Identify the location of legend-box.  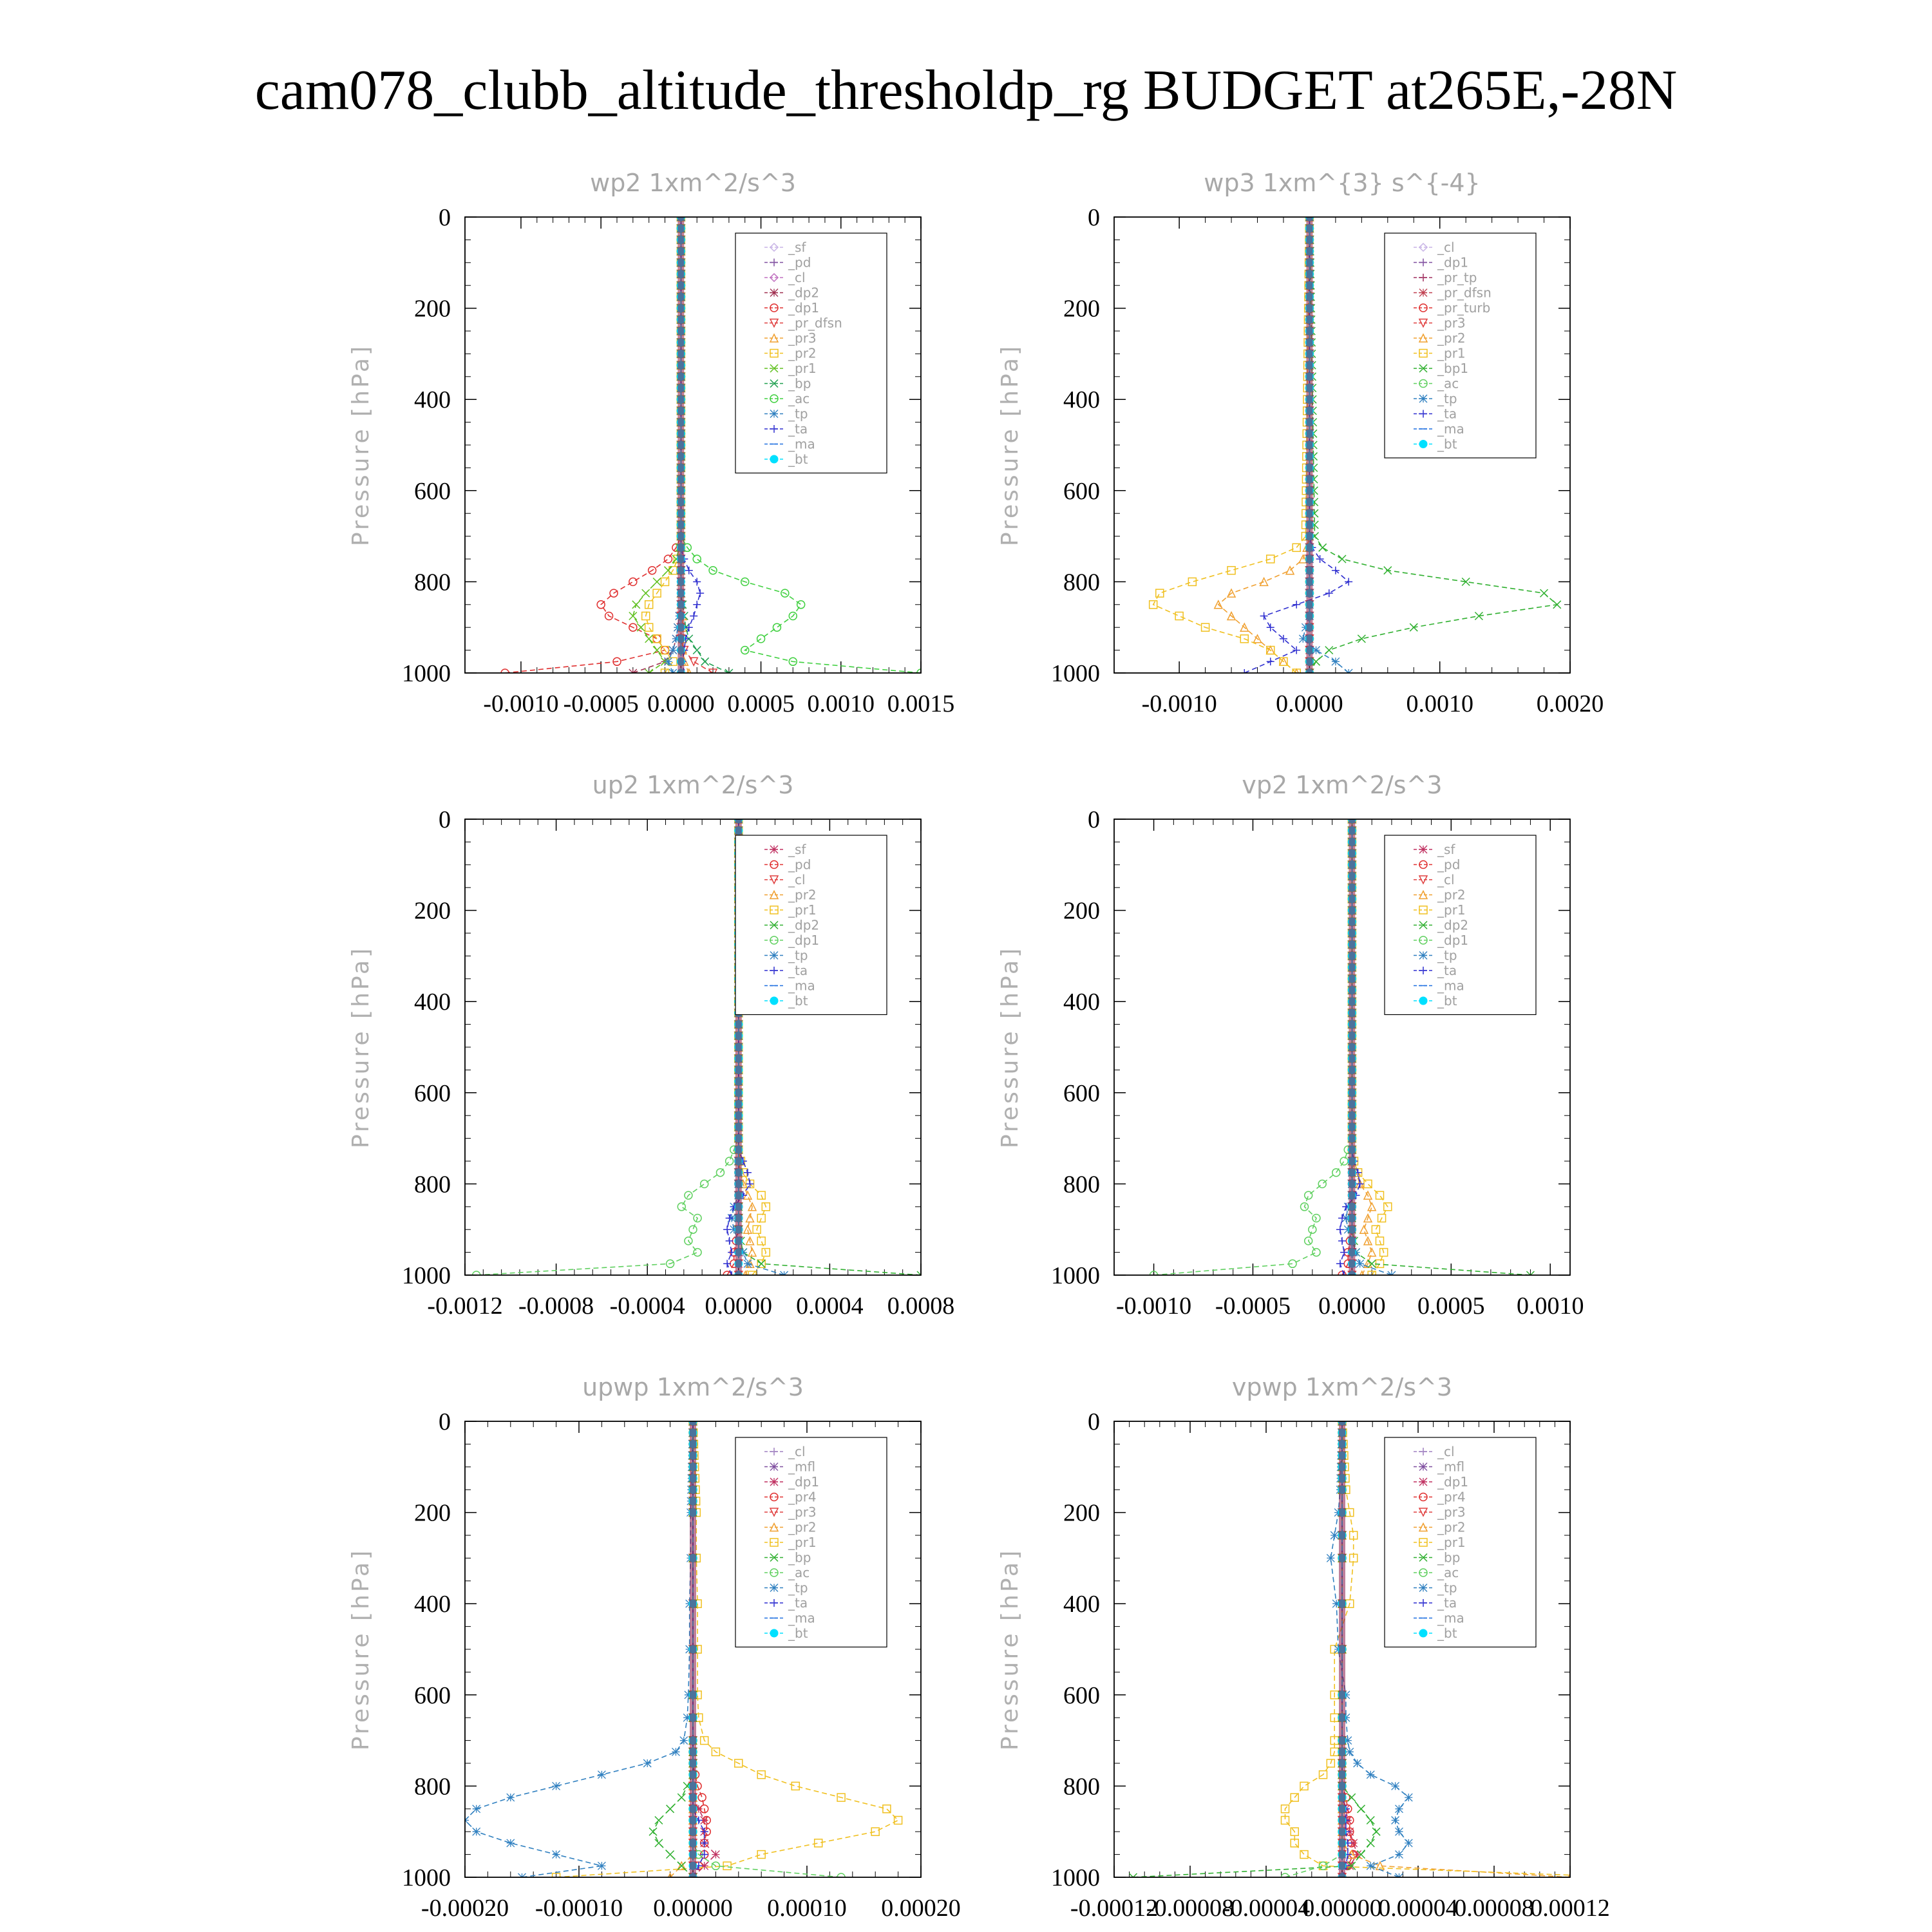
(1461, 925).